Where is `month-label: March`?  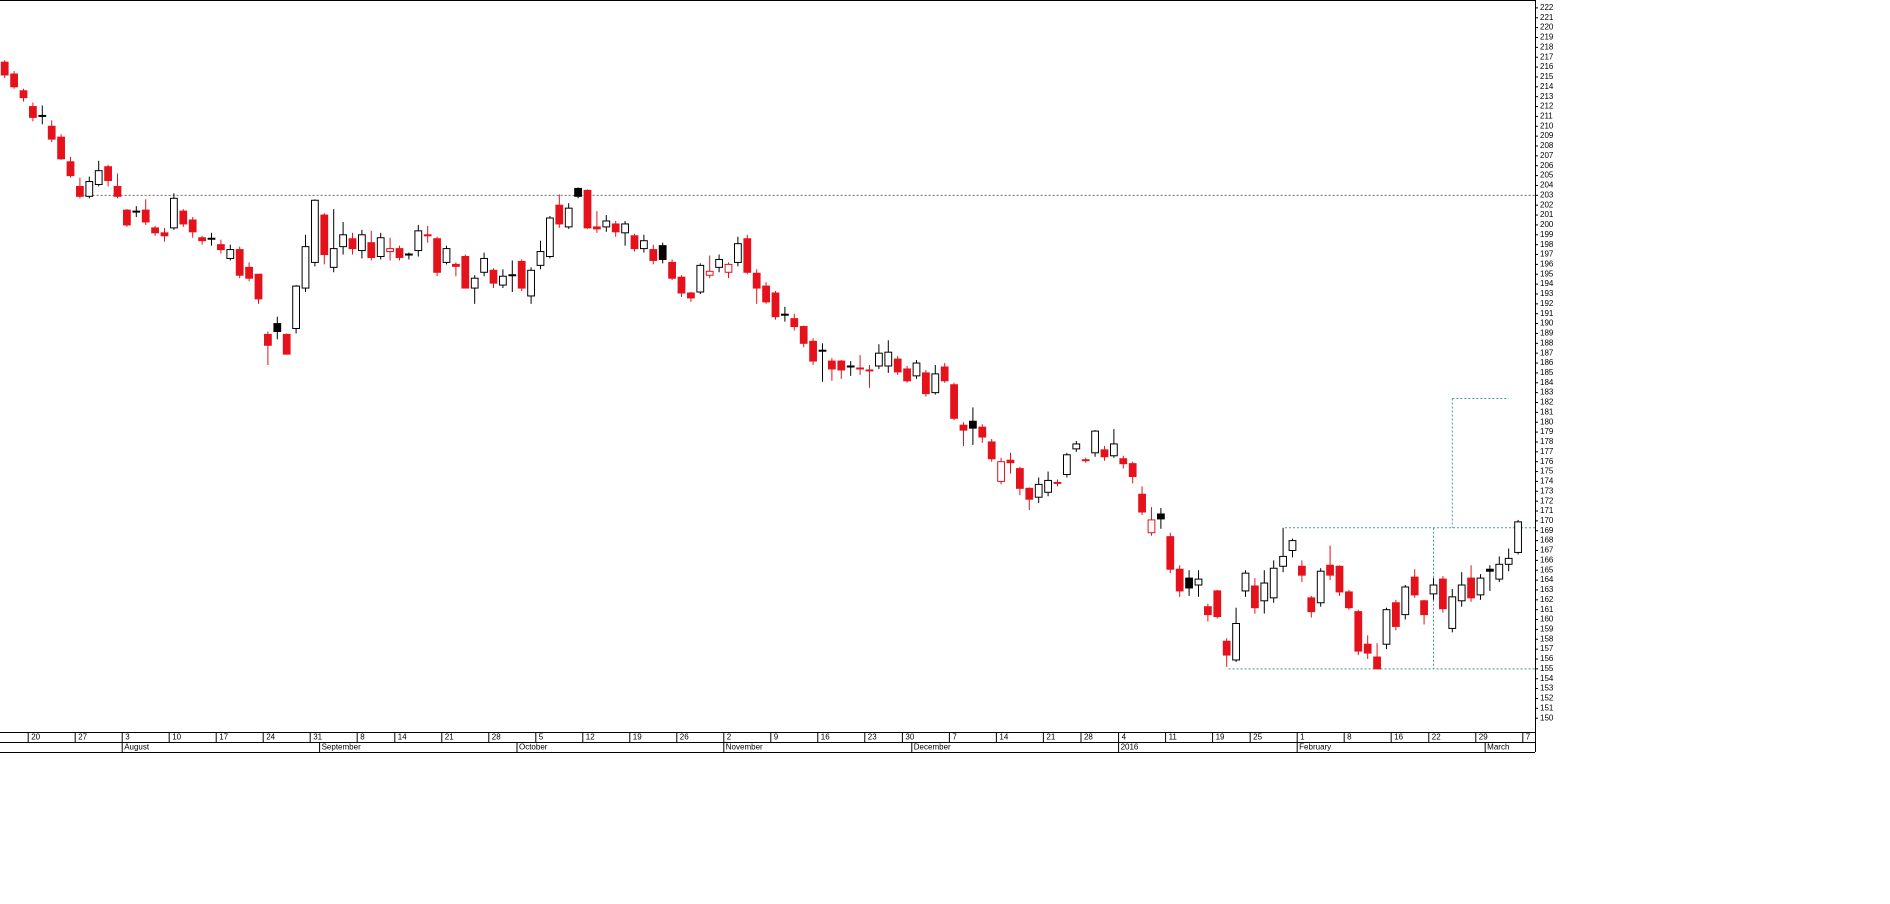 month-label: March is located at coordinates (1498, 747).